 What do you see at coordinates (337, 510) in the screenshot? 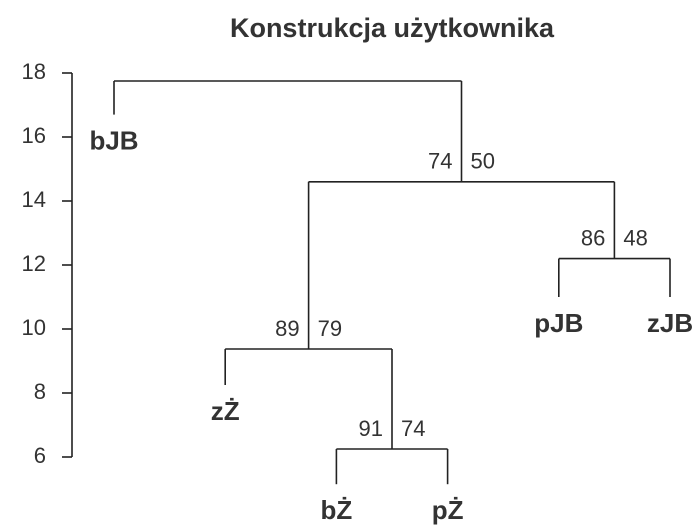
I see `leaf-label: bŻ` at bounding box center [337, 510].